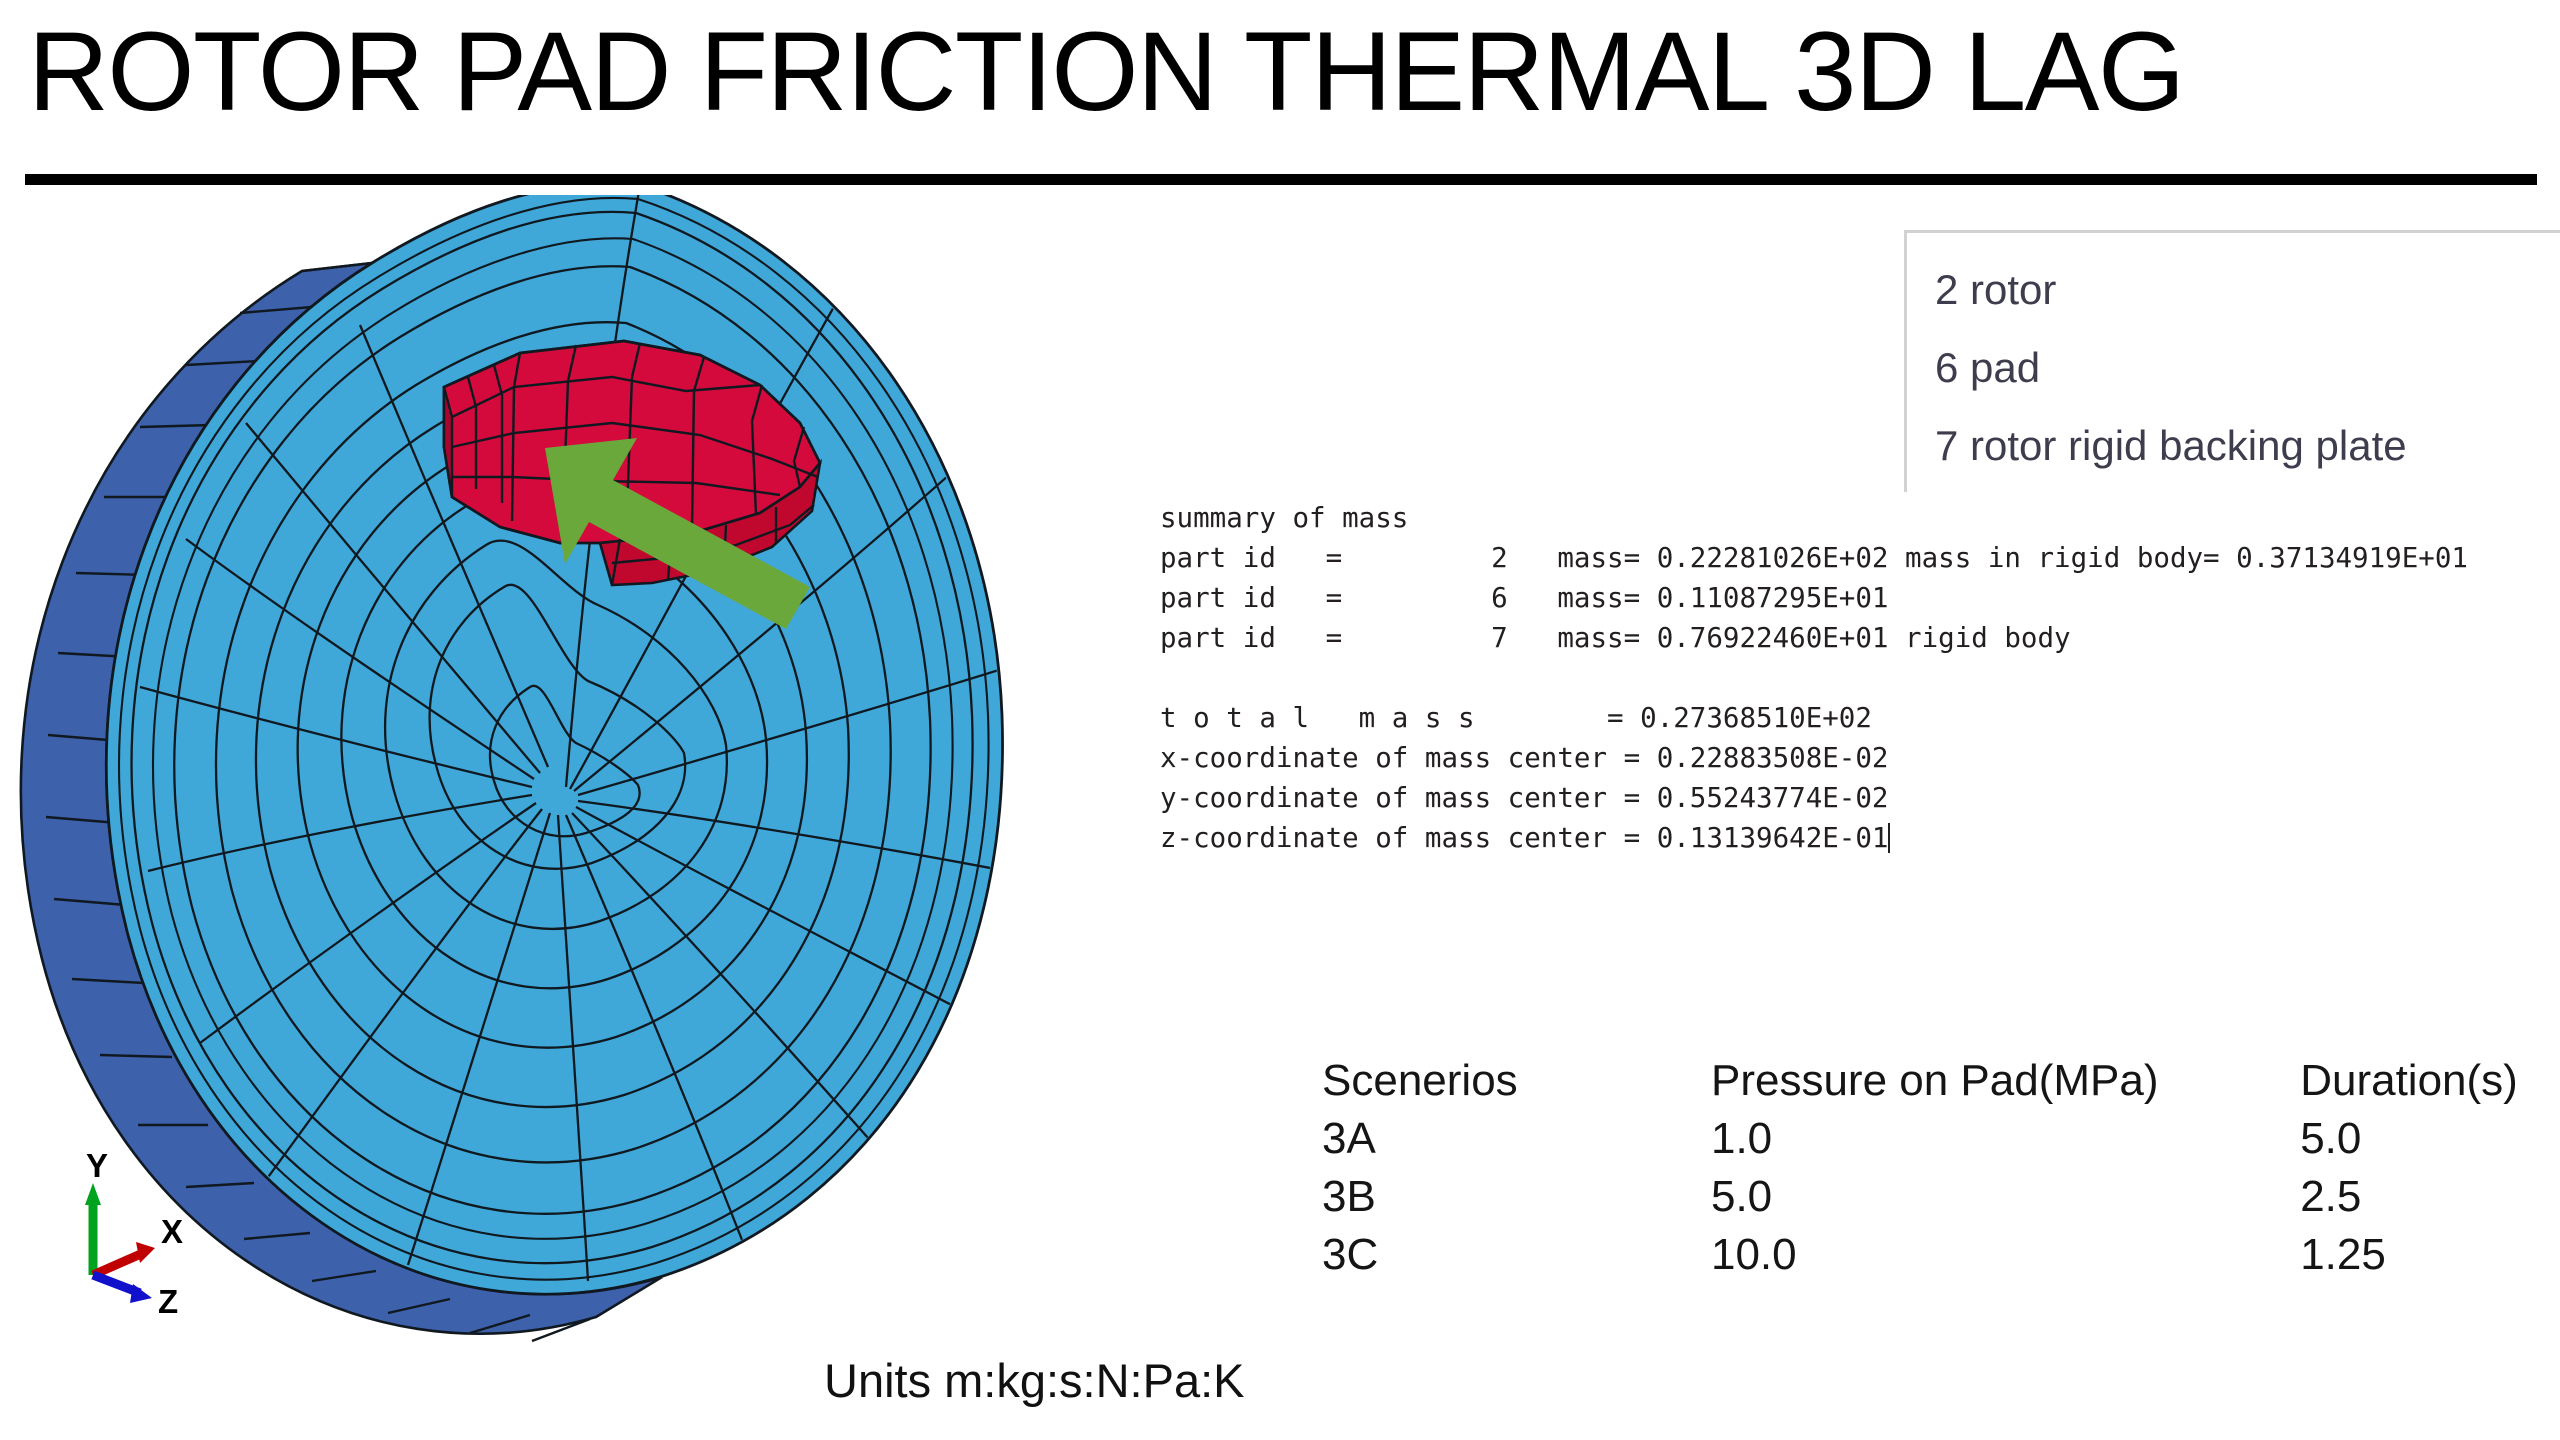 The height and width of the screenshot is (1440, 2560). What do you see at coordinates (134, 1233) in the screenshot?
I see `axis-triad: Y X Z` at bounding box center [134, 1233].